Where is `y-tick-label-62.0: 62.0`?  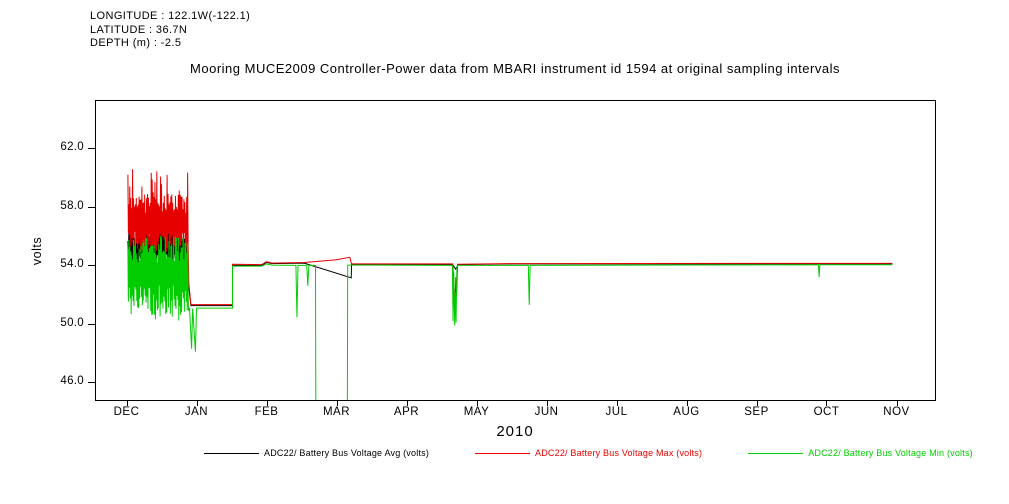 y-tick-label-62.0: 62.0 is located at coordinates (72, 147).